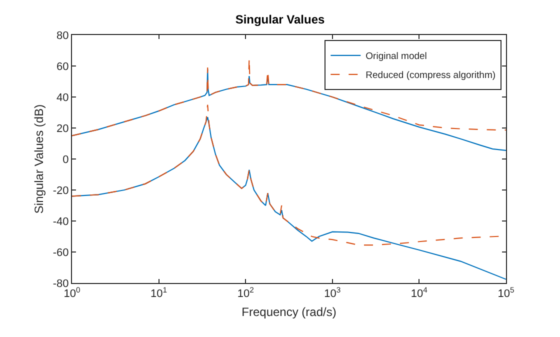  Describe the element at coordinates (419, 293) in the screenshot. I see `x-tick-label: 10$^{4}$` at that location.